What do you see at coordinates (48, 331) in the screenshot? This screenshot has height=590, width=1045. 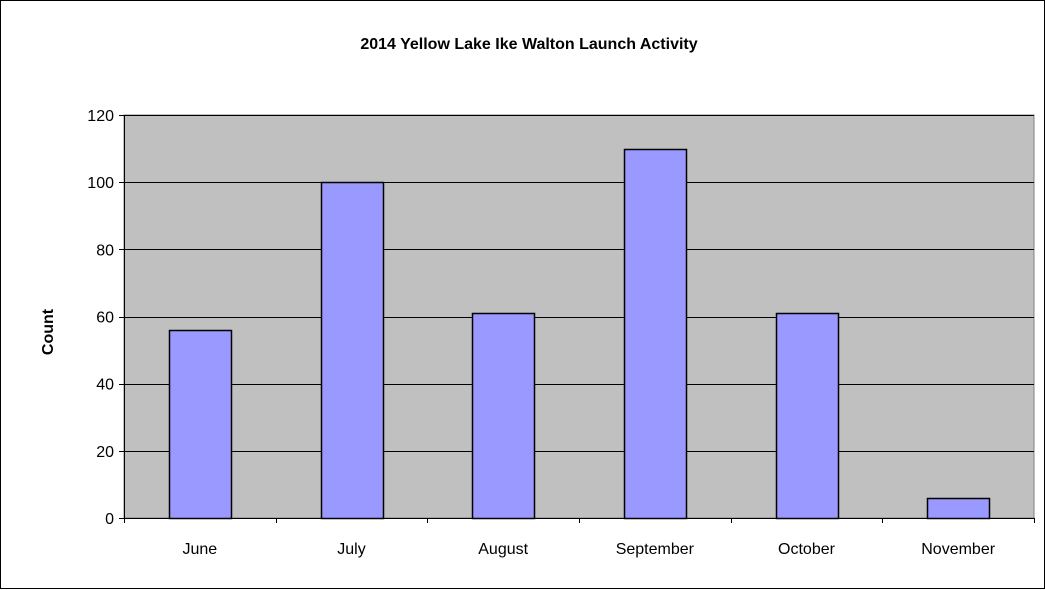 I see `y-axis-label: Count` at bounding box center [48, 331].